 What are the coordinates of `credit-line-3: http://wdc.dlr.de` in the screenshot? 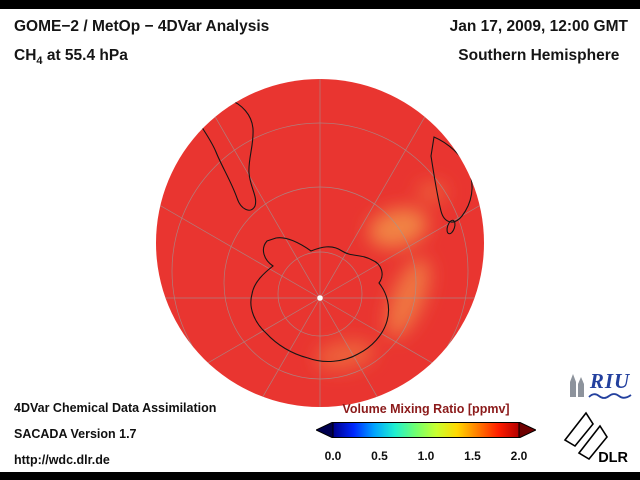 It's located at (62, 460).